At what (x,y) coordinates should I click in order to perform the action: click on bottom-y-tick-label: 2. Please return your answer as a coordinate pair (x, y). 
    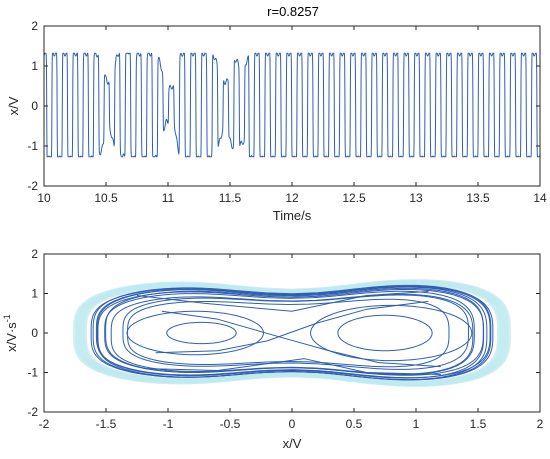
    Looking at the image, I should click on (34, 254).